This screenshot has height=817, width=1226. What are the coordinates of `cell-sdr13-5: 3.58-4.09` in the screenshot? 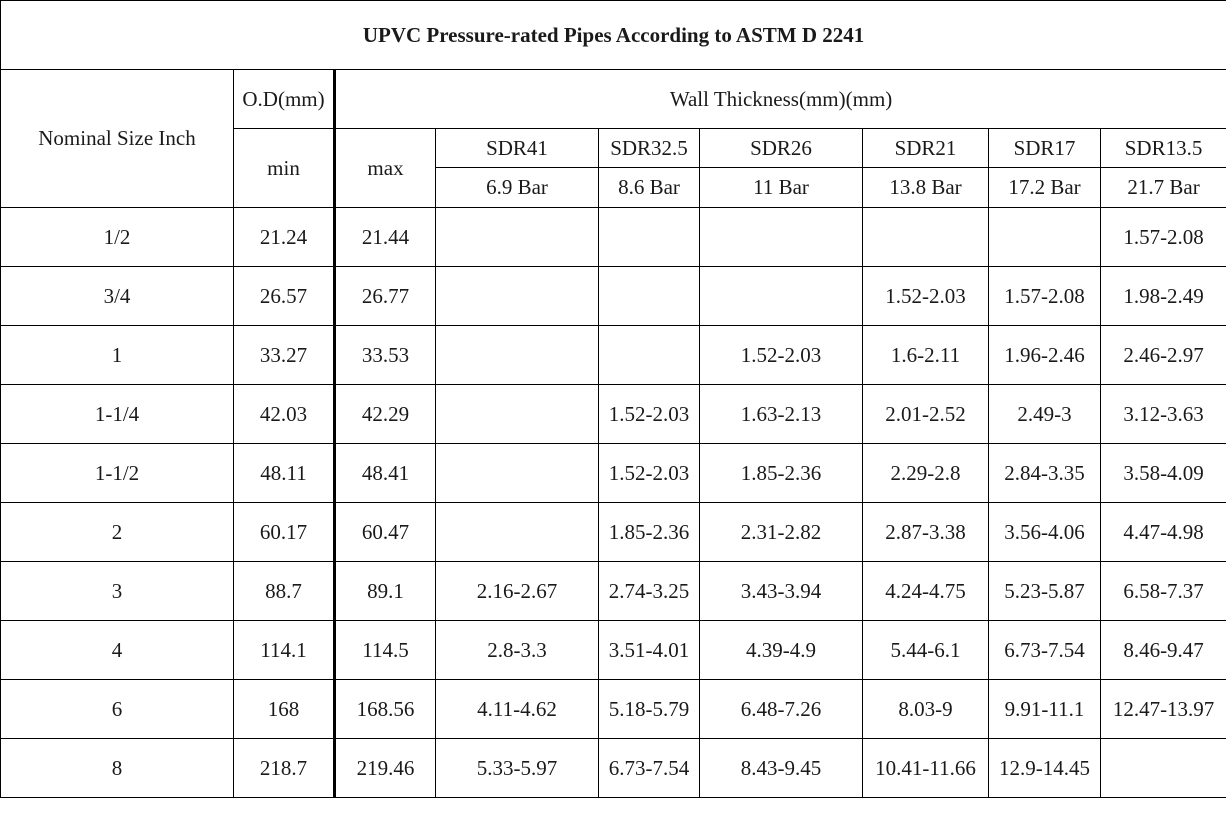 It's located at (1162, 473).